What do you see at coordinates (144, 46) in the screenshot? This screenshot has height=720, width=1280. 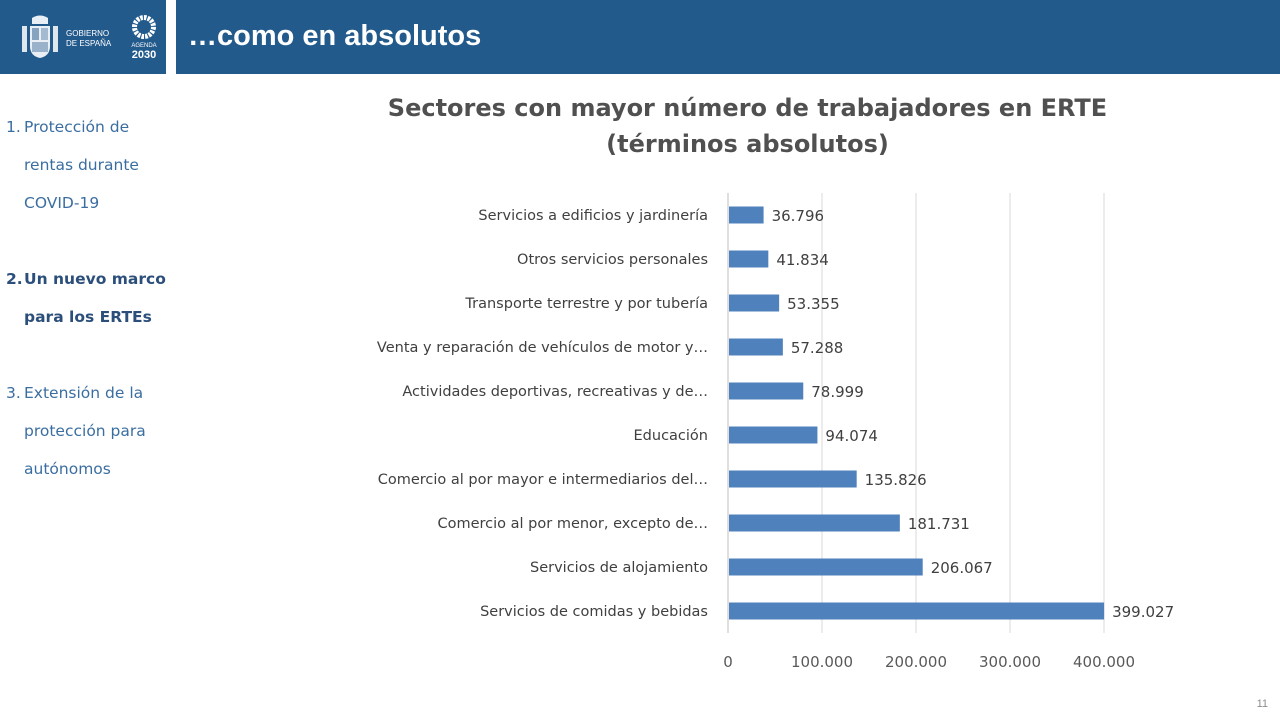 I see `agenda-label: AGENDA` at bounding box center [144, 46].